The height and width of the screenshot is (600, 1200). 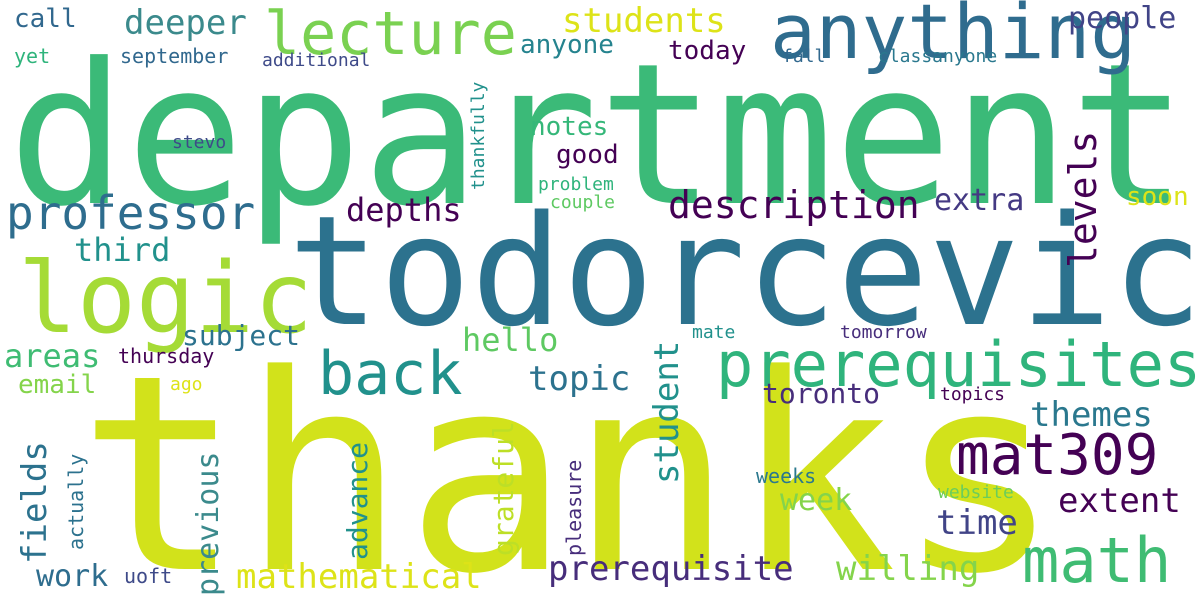 What do you see at coordinates (199, 142) in the screenshot?
I see `word: stevo` at bounding box center [199, 142].